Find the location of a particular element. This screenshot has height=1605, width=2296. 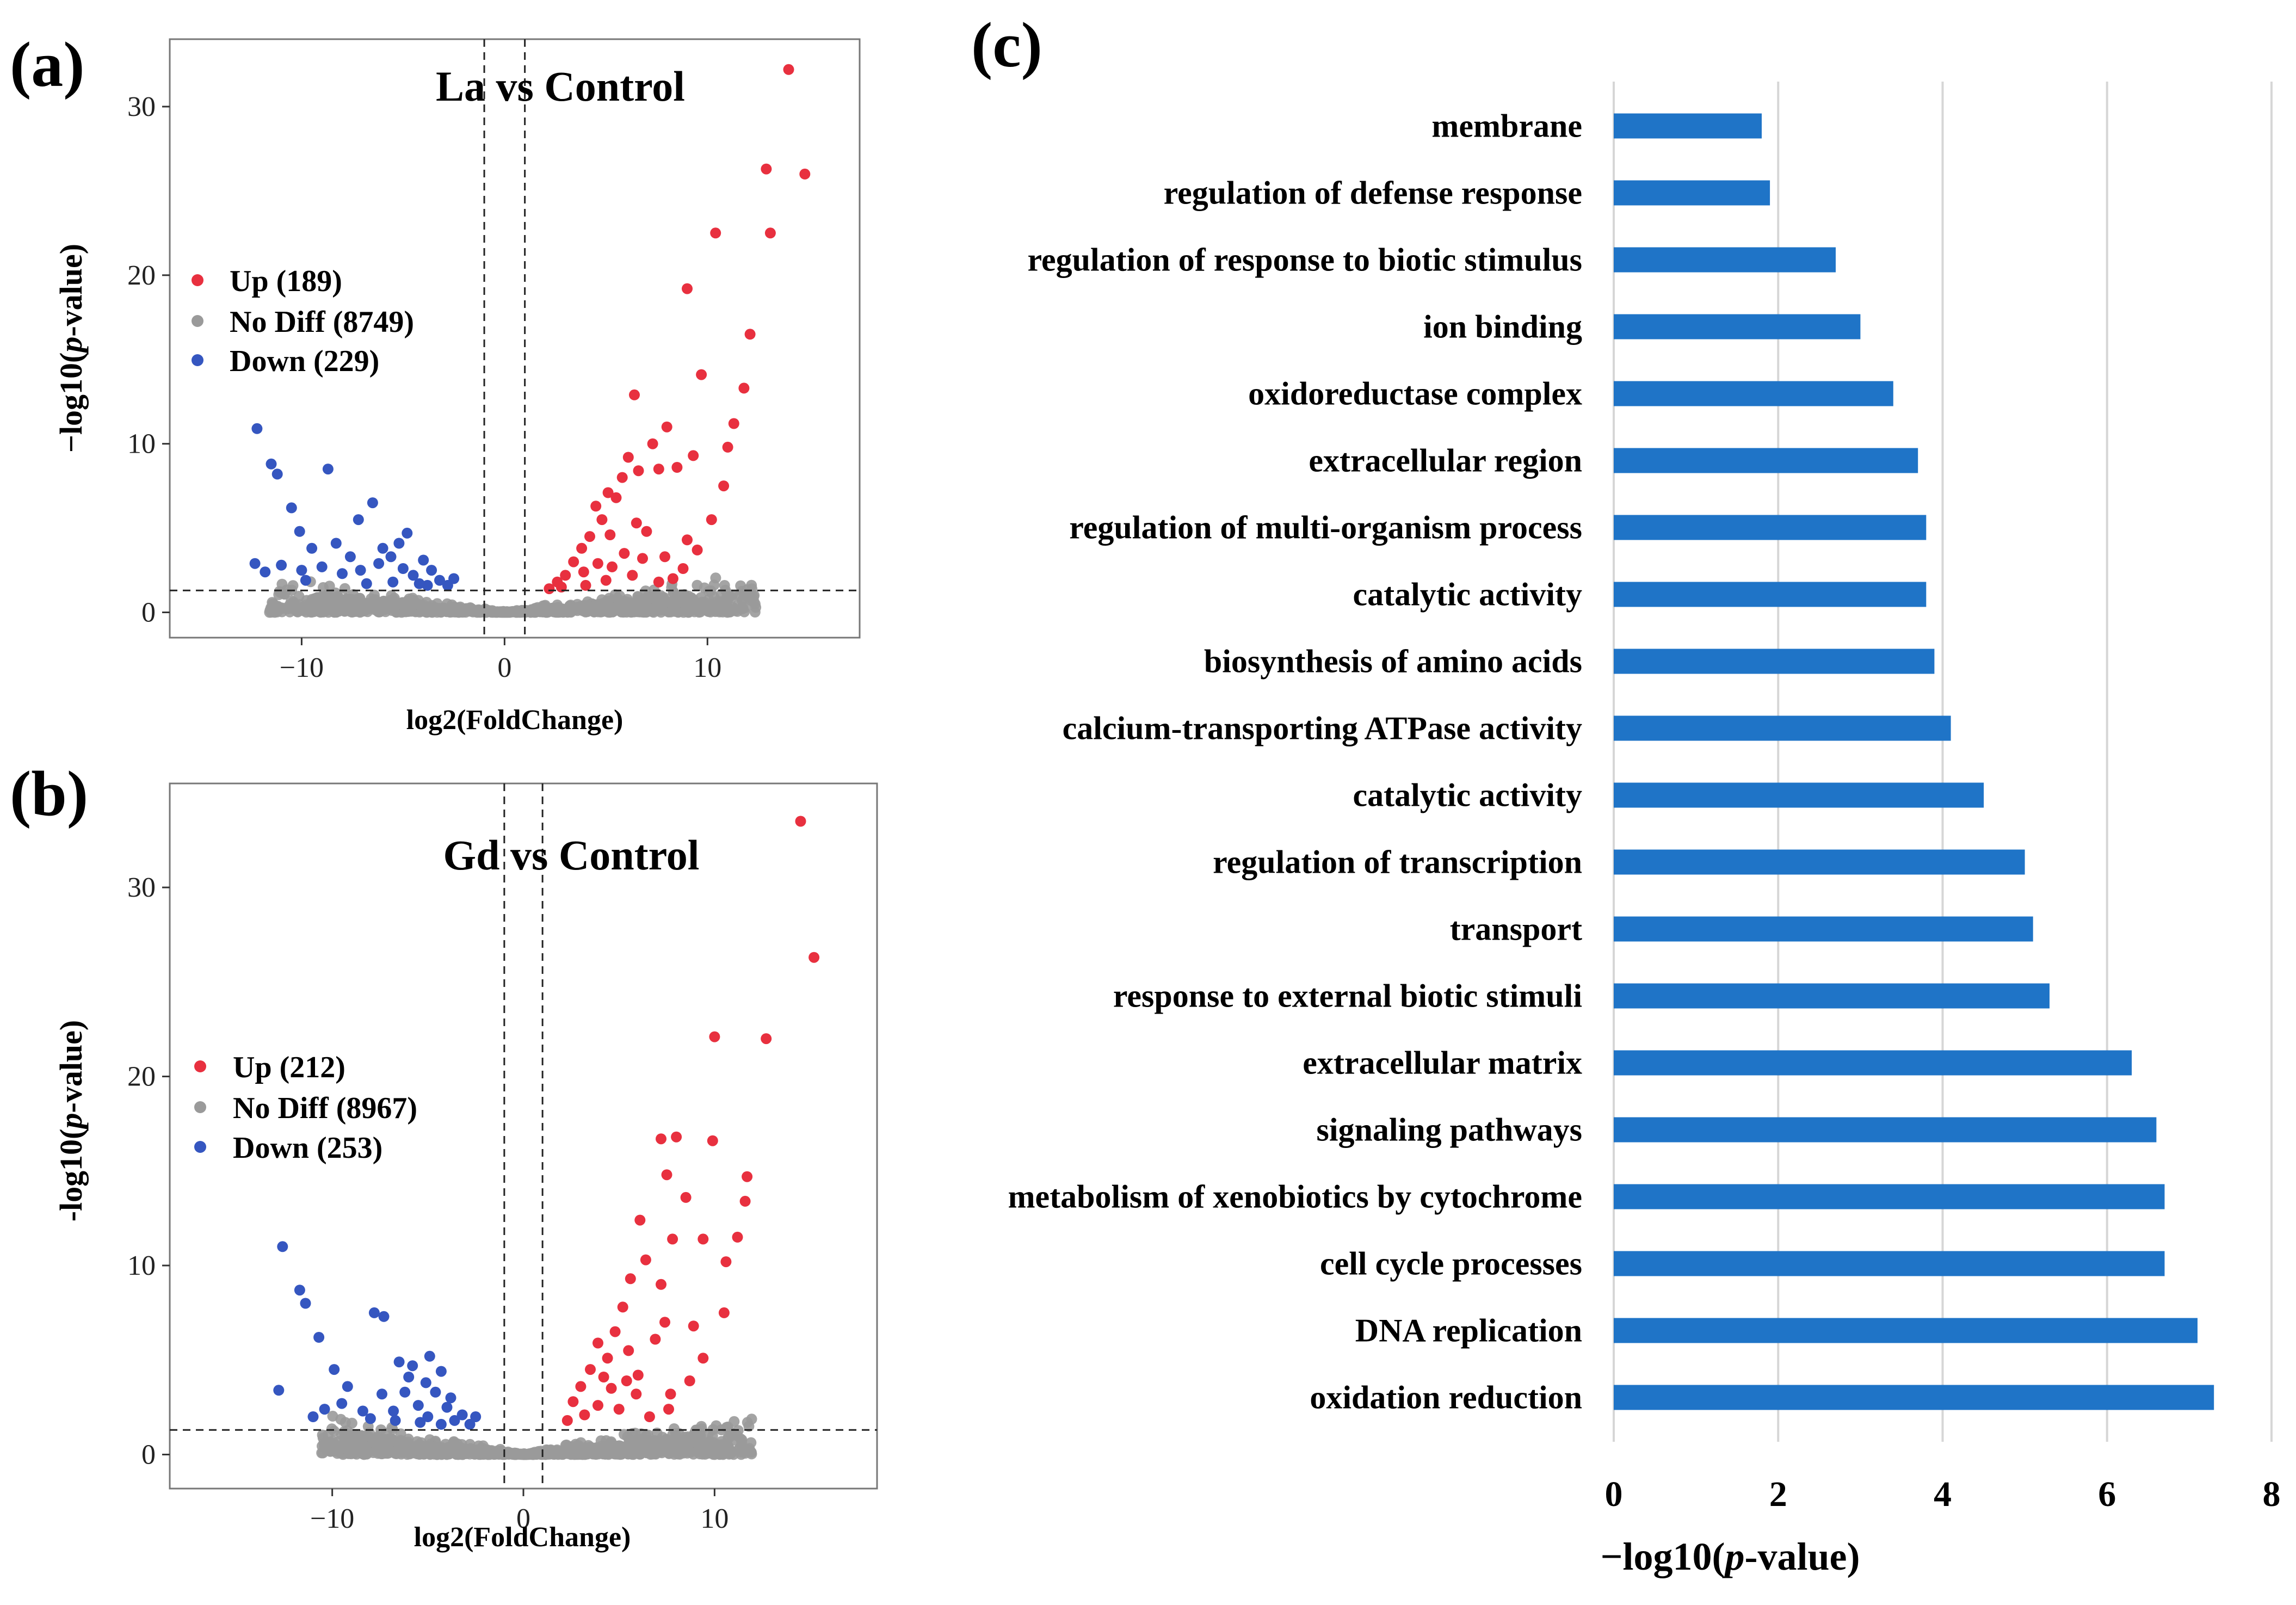

chart-title: Gd vs Control is located at coordinates (571, 855).